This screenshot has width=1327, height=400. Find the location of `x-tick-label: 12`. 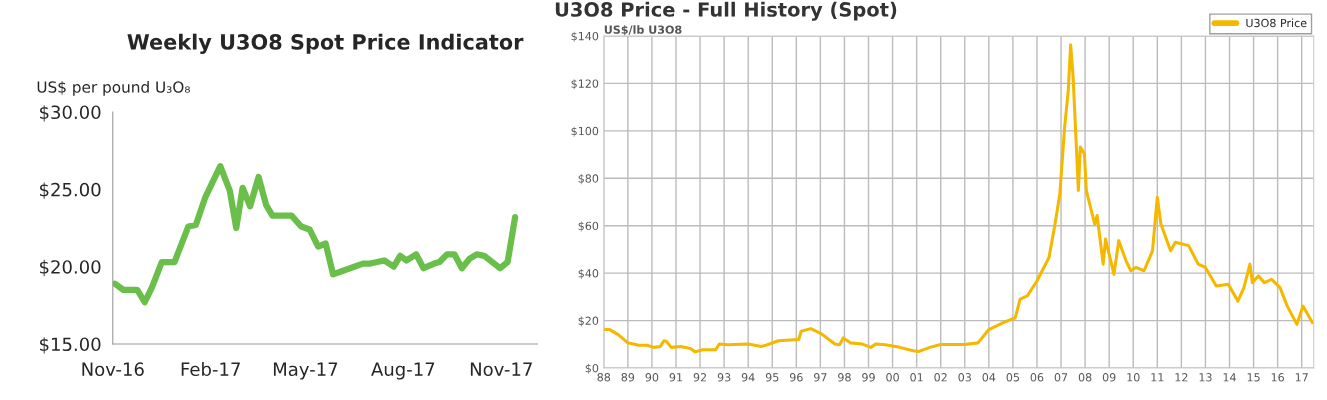

x-tick-label: 12 is located at coordinates (1181, 377).